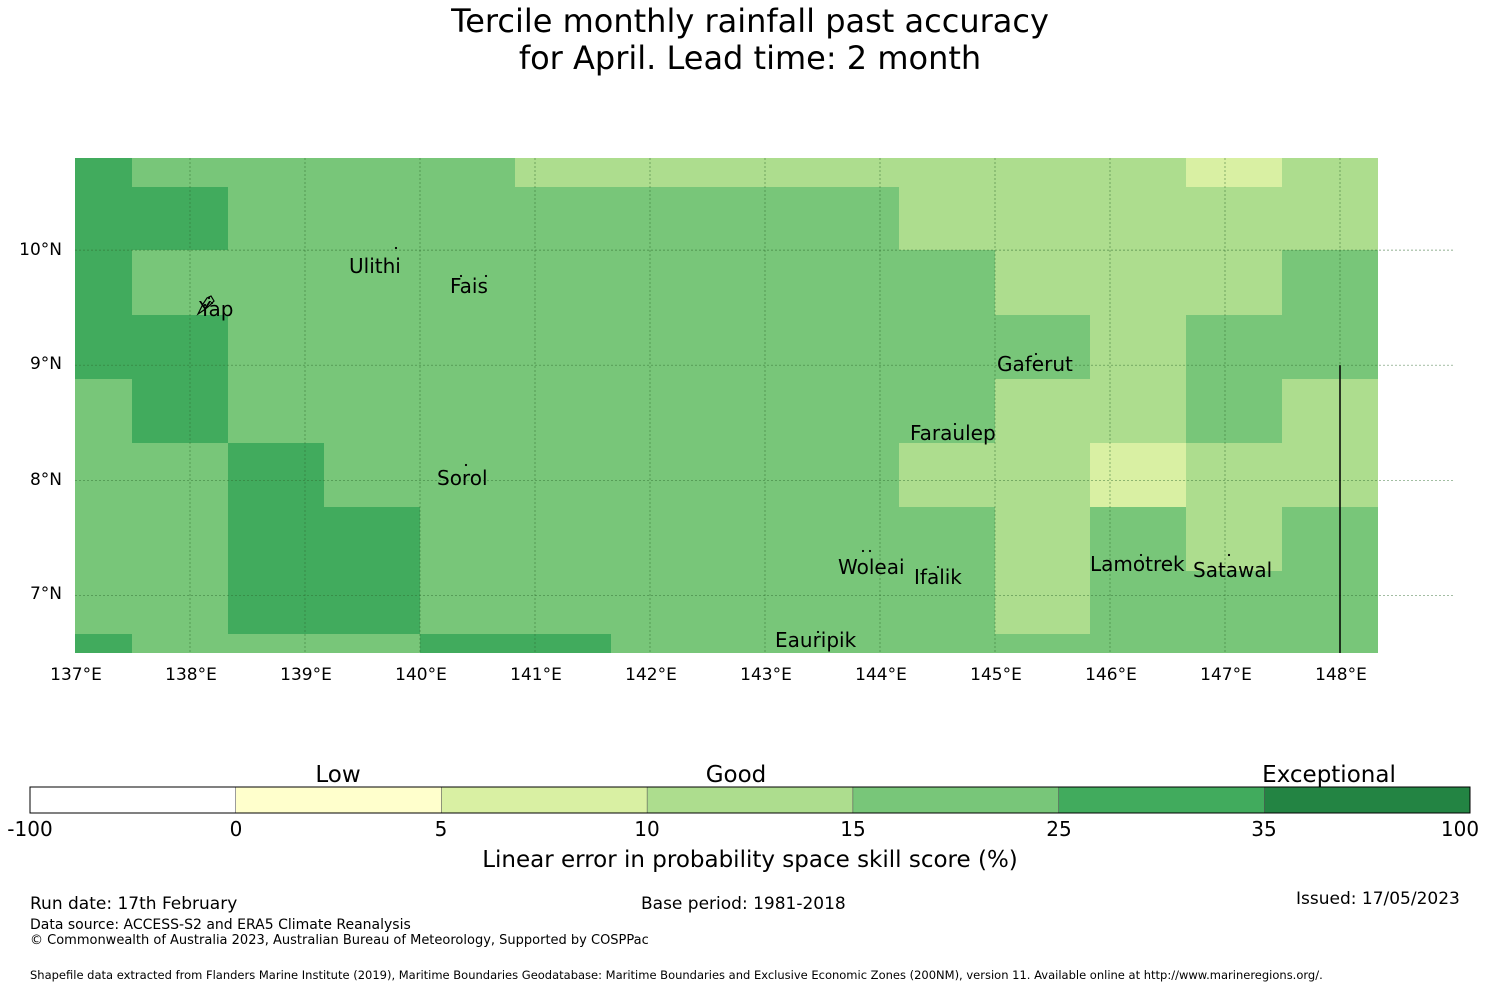  I want to click on lon-tick-139e: 139°E, so click(306, 675).